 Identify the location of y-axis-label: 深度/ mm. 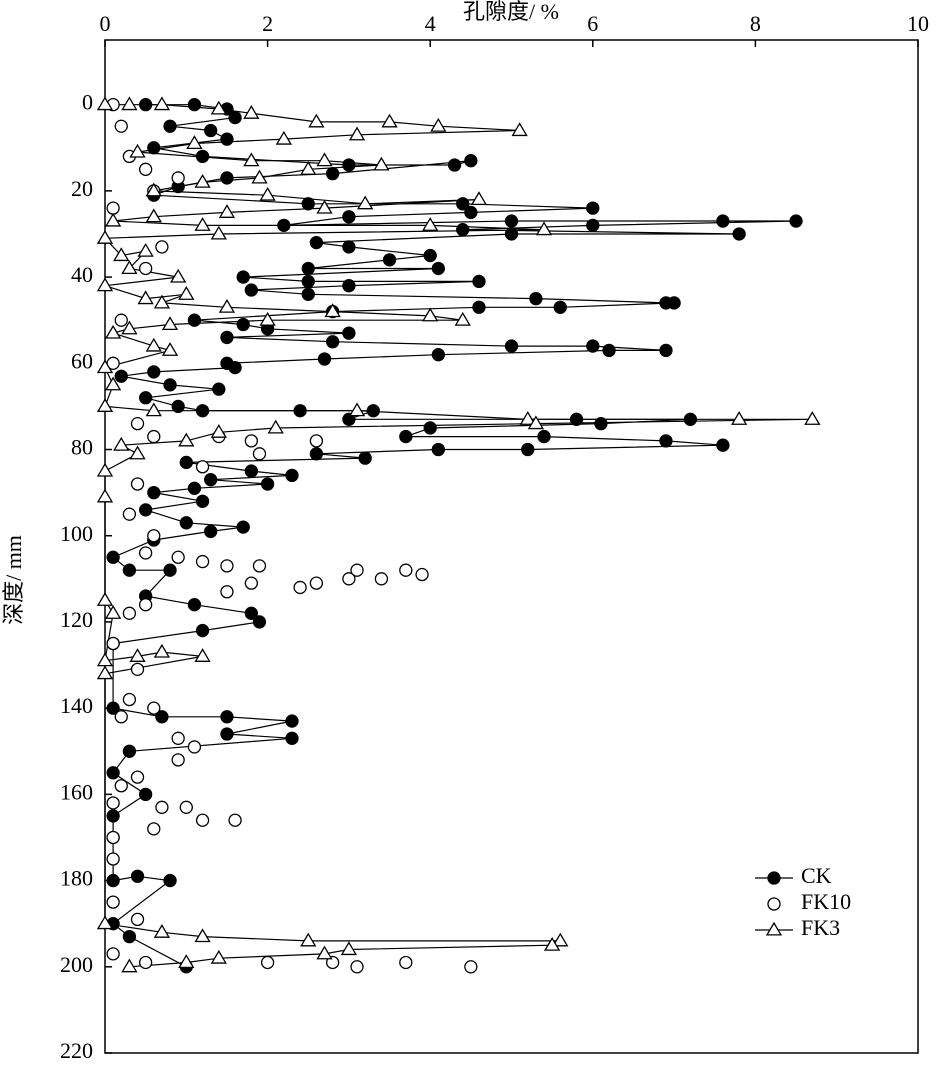
(13, 580).